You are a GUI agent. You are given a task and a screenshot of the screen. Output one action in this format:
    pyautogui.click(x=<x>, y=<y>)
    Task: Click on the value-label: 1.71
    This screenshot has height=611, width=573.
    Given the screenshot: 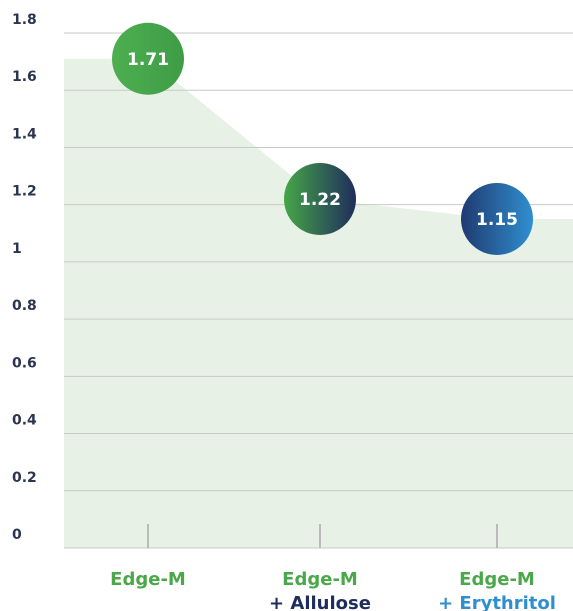 What is the action you would take?
    pyautogui.click(x=148, y=60)
    